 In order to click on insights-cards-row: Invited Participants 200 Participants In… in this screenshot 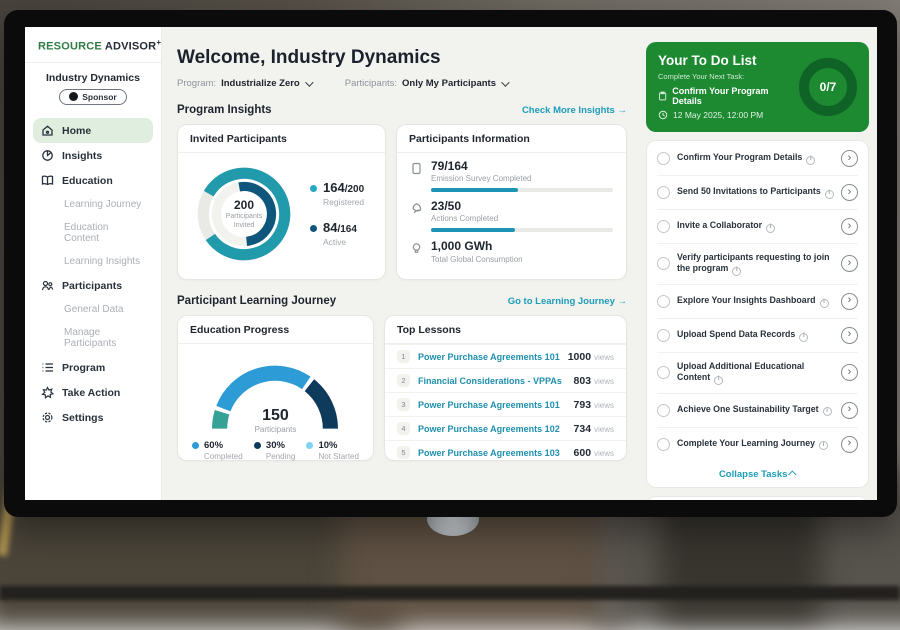, I will do `click(402, 202)`.